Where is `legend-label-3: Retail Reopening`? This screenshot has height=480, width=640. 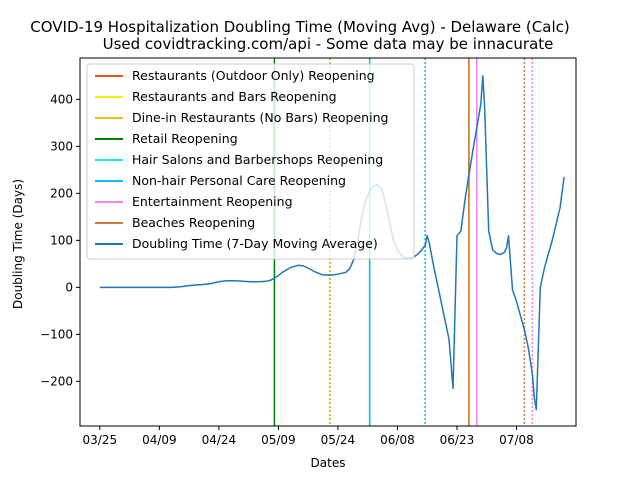
legend-label-3: Retail Reopening is located at coordinates (185, 138).